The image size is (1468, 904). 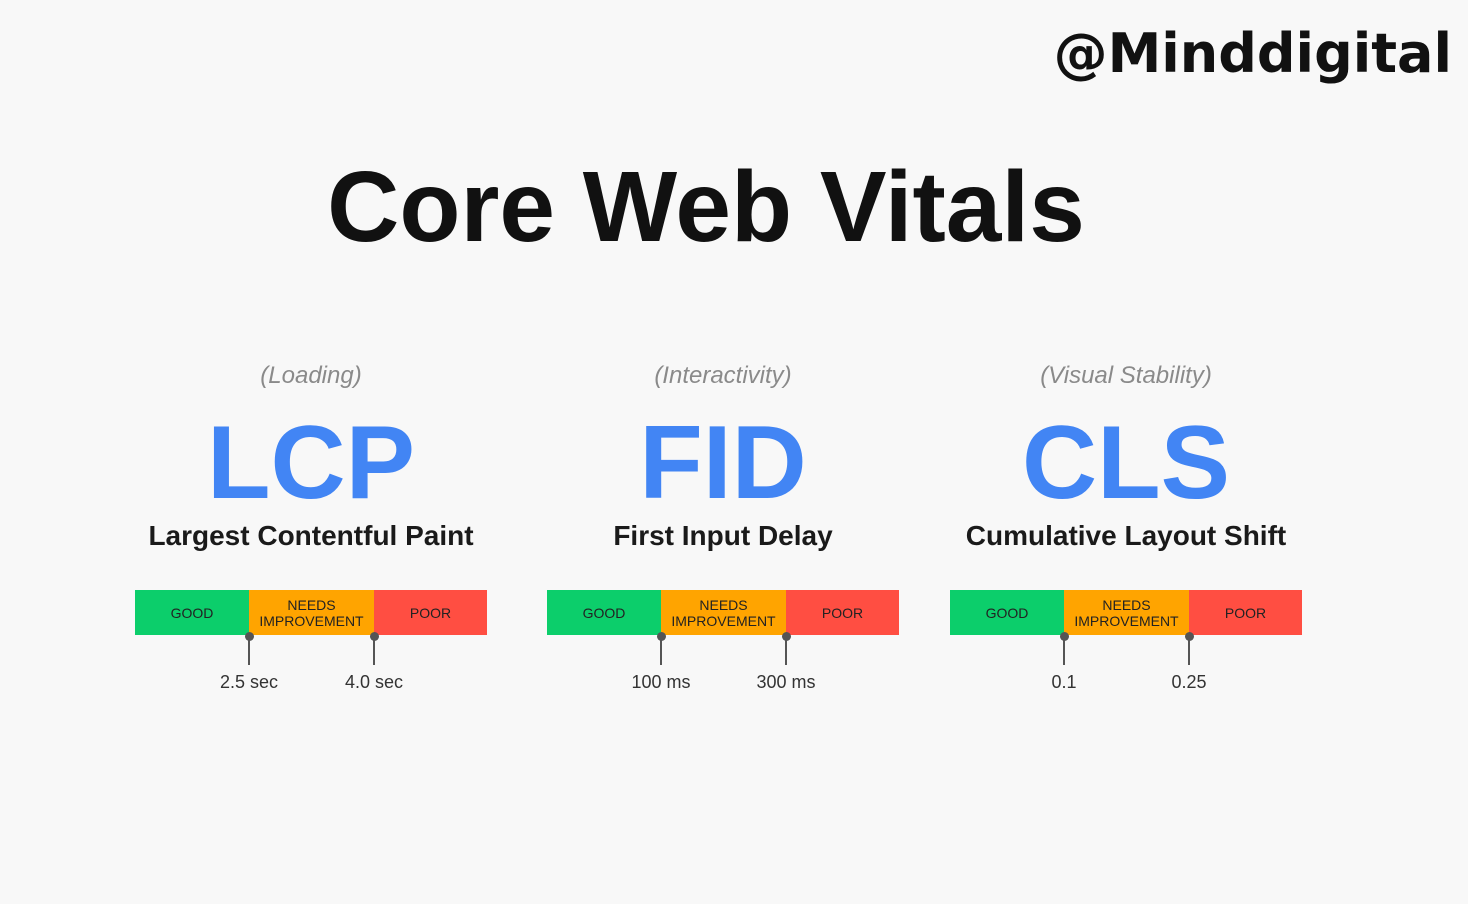 I want to click on metric-category: (Visual Stability), so click(x=1126, y=375).